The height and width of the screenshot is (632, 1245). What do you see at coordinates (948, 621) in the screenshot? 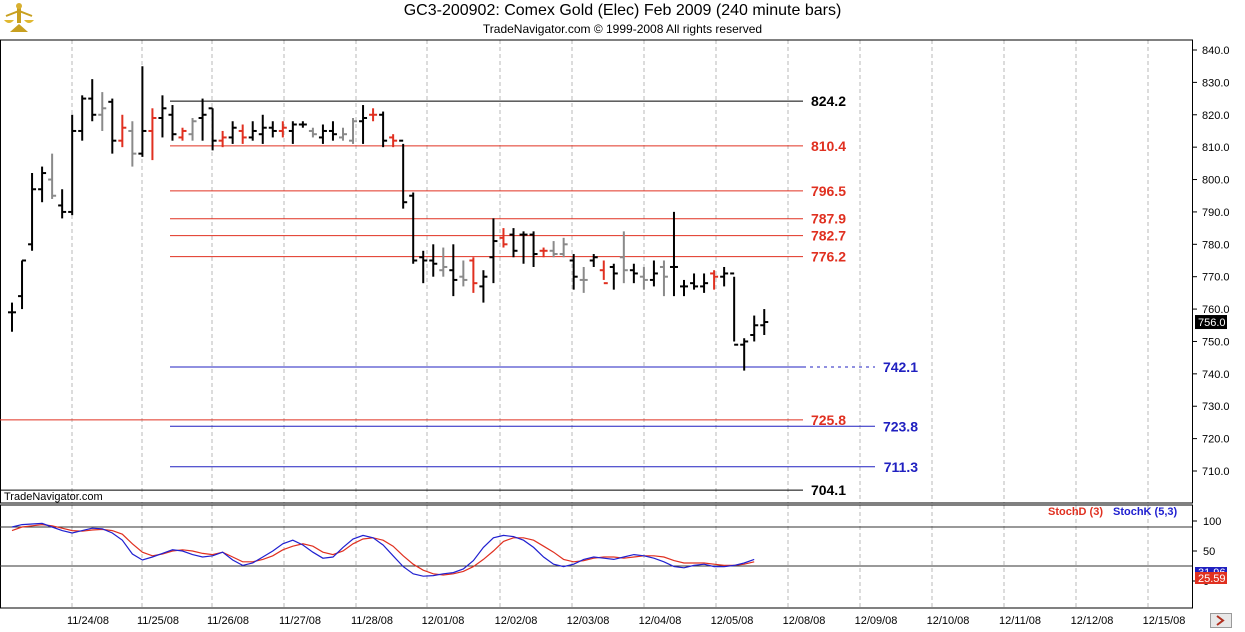
I see `date-tick-label: 12/10/08` at bounding box center [948, 621].